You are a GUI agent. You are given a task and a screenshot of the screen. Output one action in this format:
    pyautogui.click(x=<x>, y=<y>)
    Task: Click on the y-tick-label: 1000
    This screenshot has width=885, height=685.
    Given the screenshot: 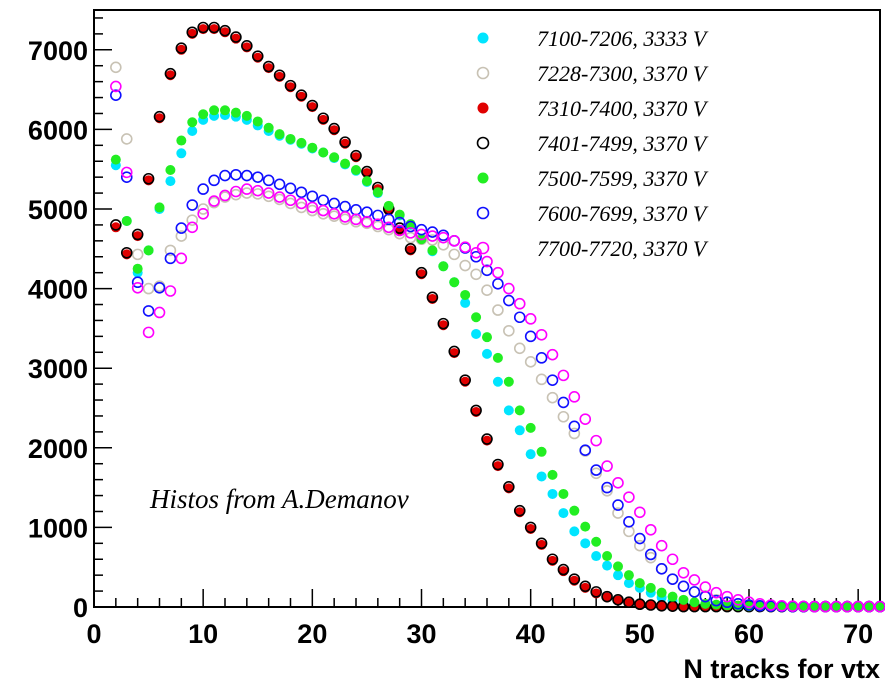 What is the action you would take?
    pyautogui.click(x=58, y=528)
    